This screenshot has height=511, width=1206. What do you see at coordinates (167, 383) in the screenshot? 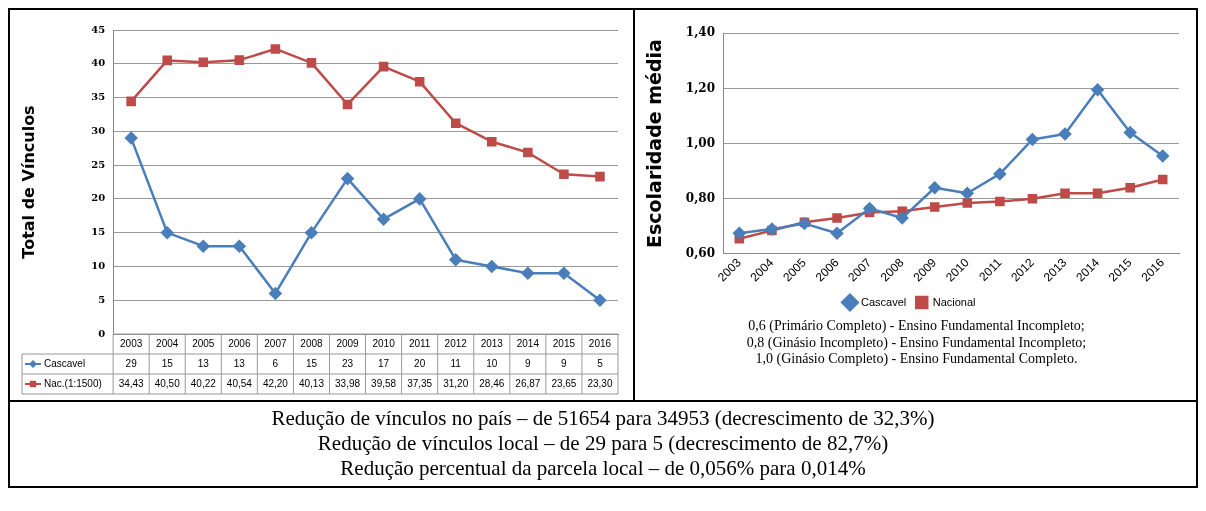
I see `data-label: 40,50` at bounding box center [167, 383].